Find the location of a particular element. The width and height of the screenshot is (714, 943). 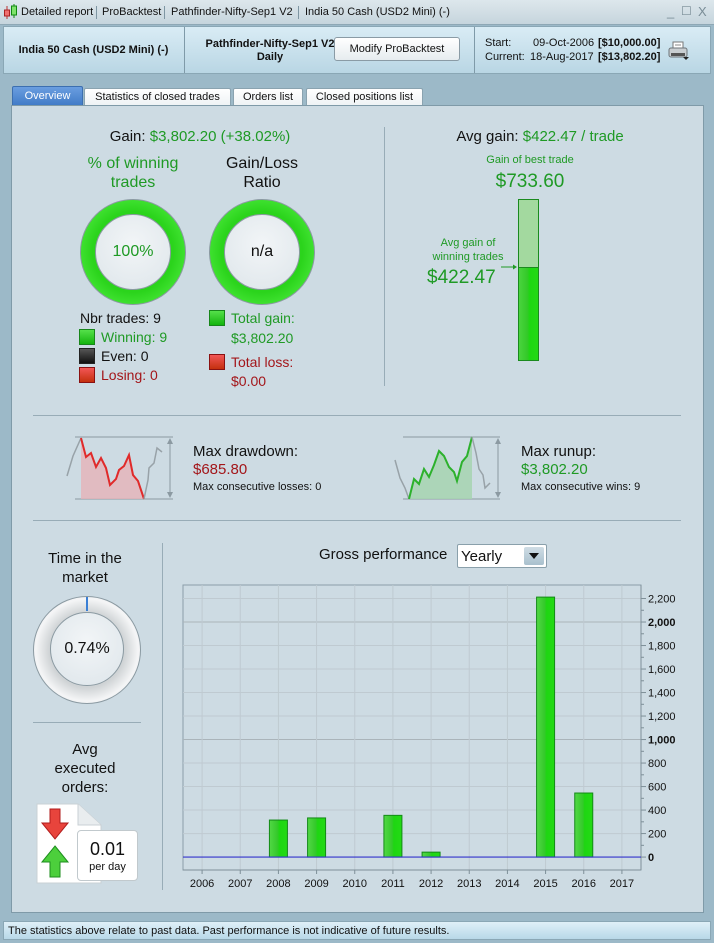

avg-gain-summary: Avg gain: $422.47 / trade is located at coordinates (540, 136).